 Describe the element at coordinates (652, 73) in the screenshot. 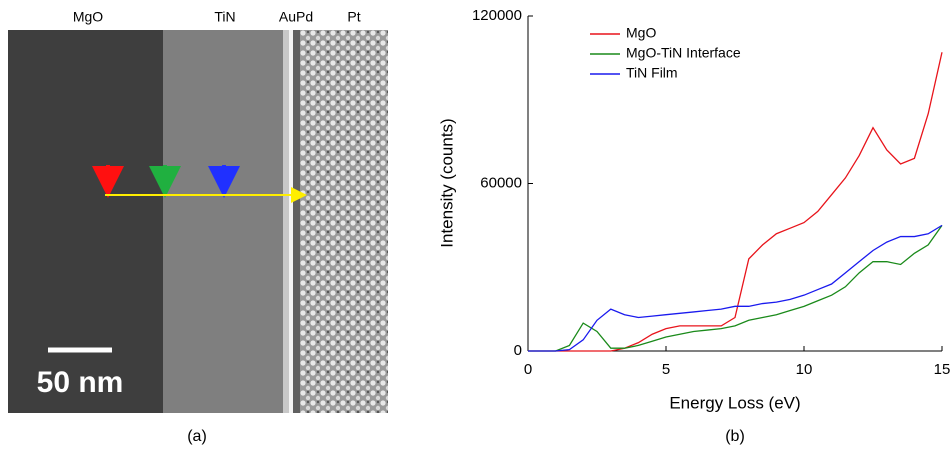

I see `legend-label: TiN Film` at that location.